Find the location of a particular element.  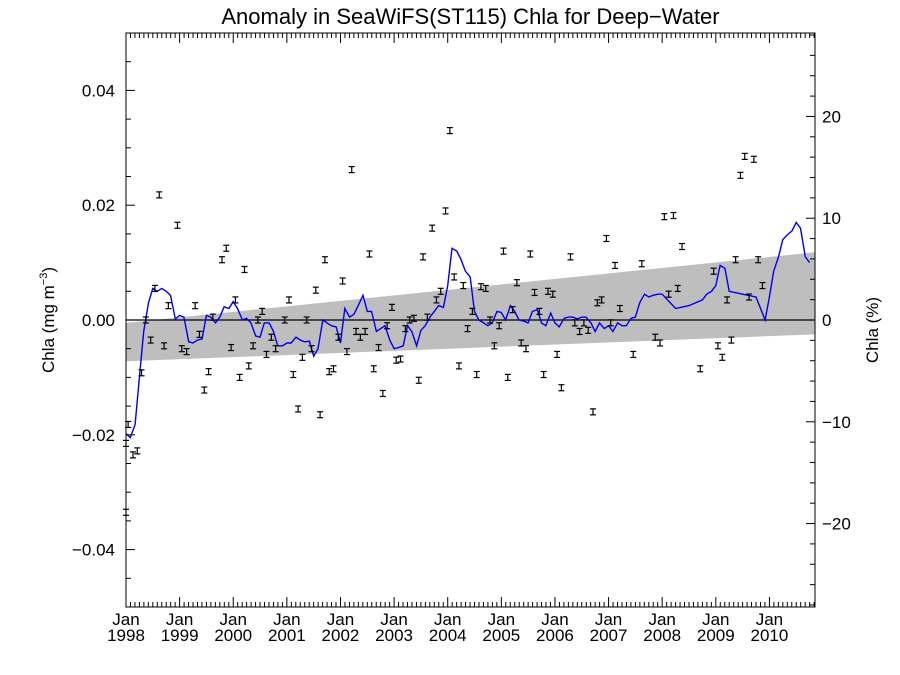

y-left-axis-label-main: Chla (mg m is located at coordinates (48, 329).